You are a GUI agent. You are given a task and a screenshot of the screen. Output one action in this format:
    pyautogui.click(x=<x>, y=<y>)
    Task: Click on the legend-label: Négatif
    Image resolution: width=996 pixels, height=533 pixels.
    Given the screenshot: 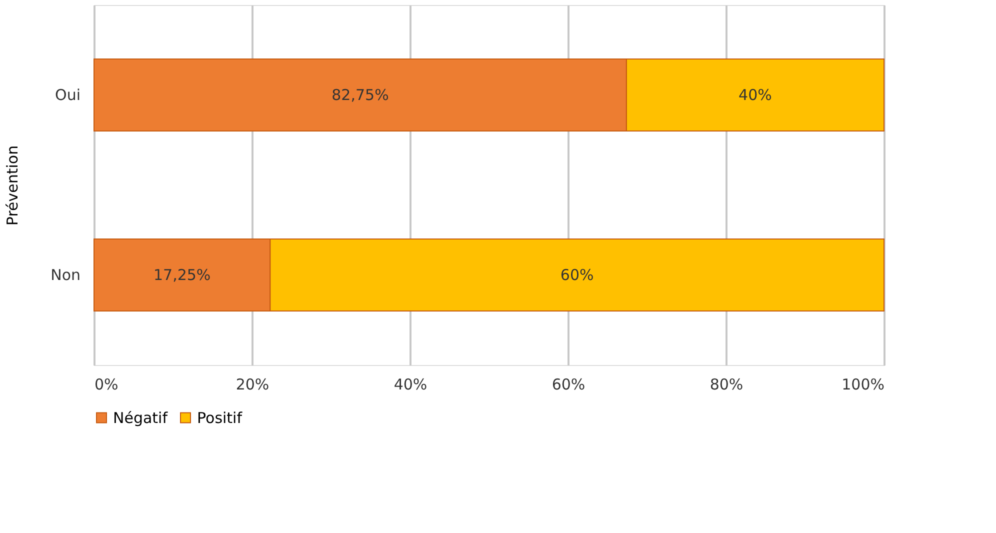 What is the action you would take?
    pyautogui.click(x=140, y=417)
    